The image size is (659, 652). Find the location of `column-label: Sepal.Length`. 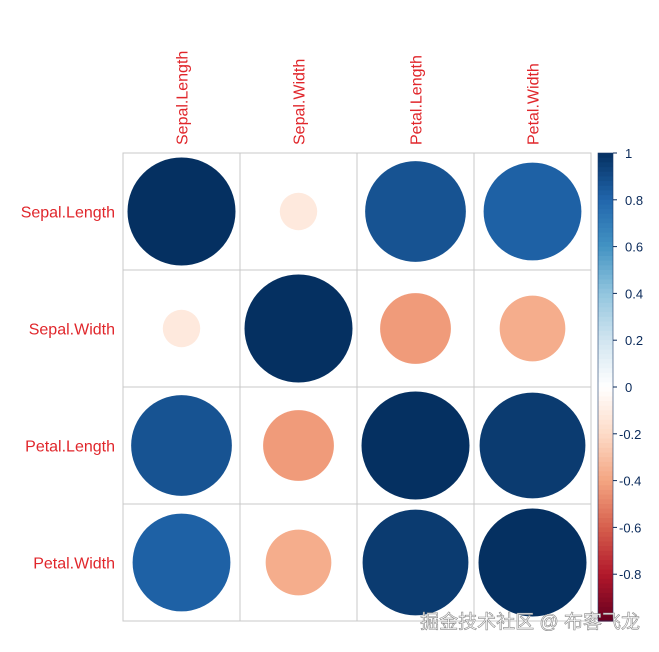

column-label: Sepal.Length is located at coordinates (183, 98).